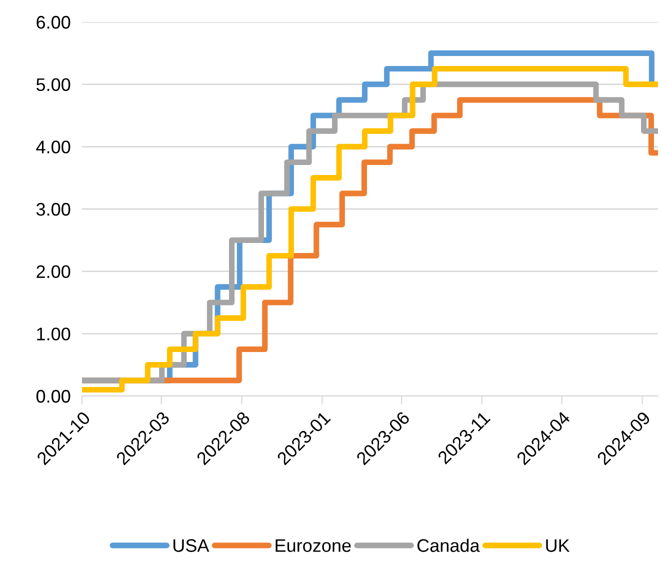  What do you see at coordinates (448, 545) in the screenshot?
I see `legend-label: Canada` at bounding box center [448, 545].